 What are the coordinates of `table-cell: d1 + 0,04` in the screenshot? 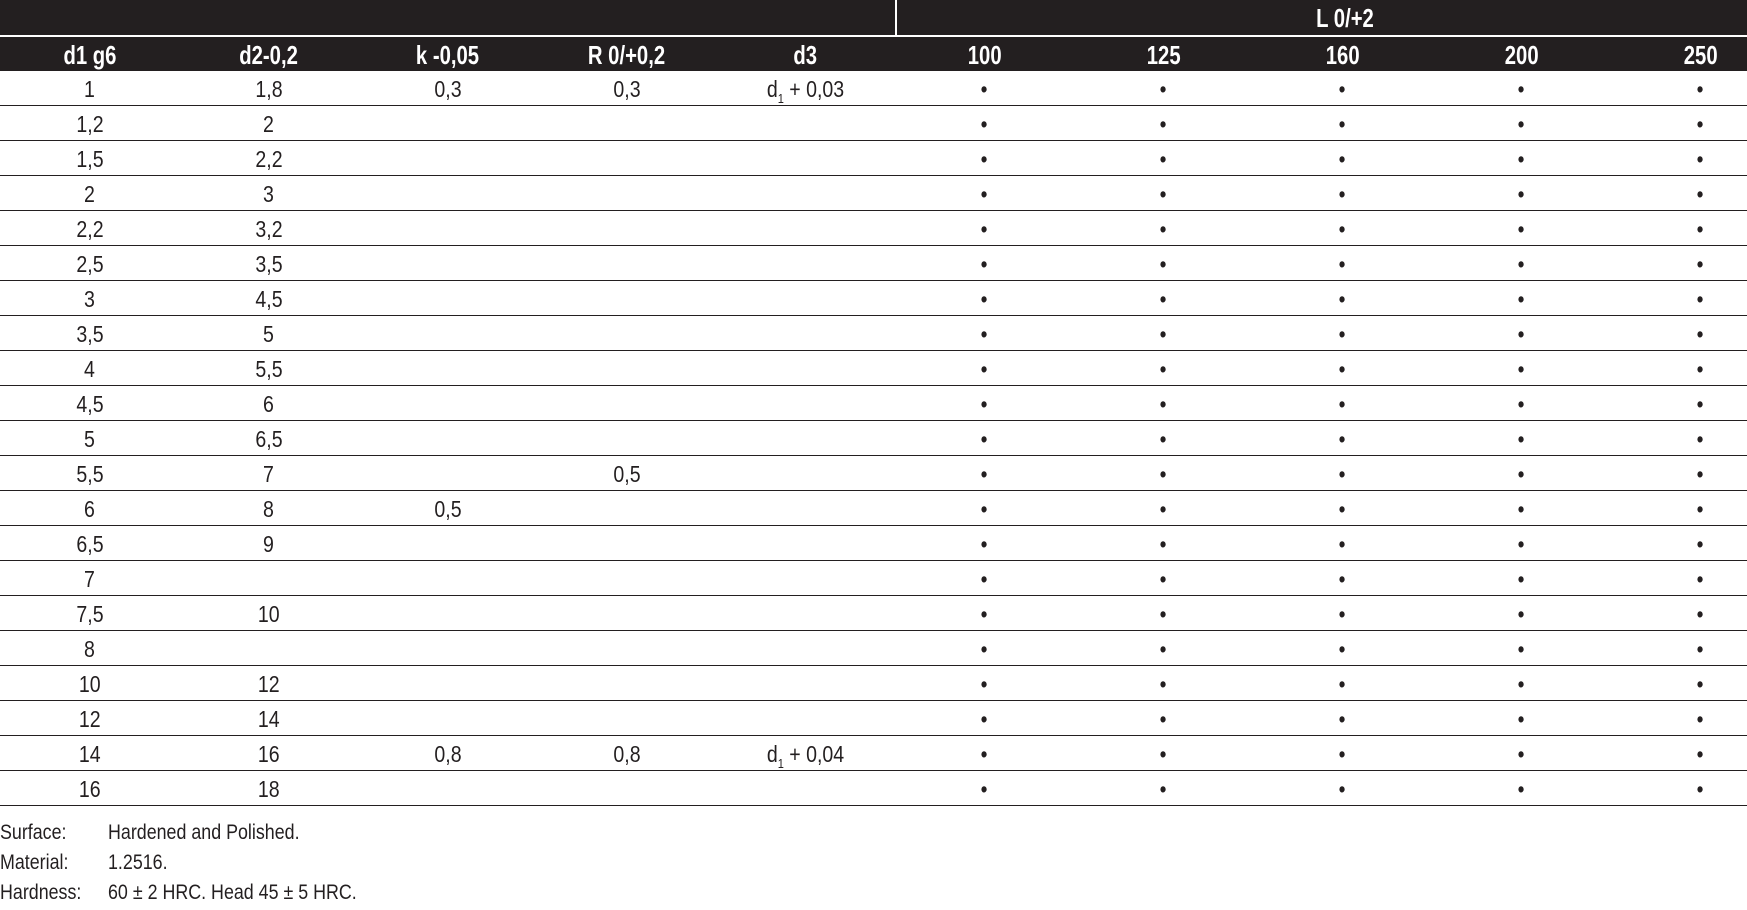 It's located at (805, 756).